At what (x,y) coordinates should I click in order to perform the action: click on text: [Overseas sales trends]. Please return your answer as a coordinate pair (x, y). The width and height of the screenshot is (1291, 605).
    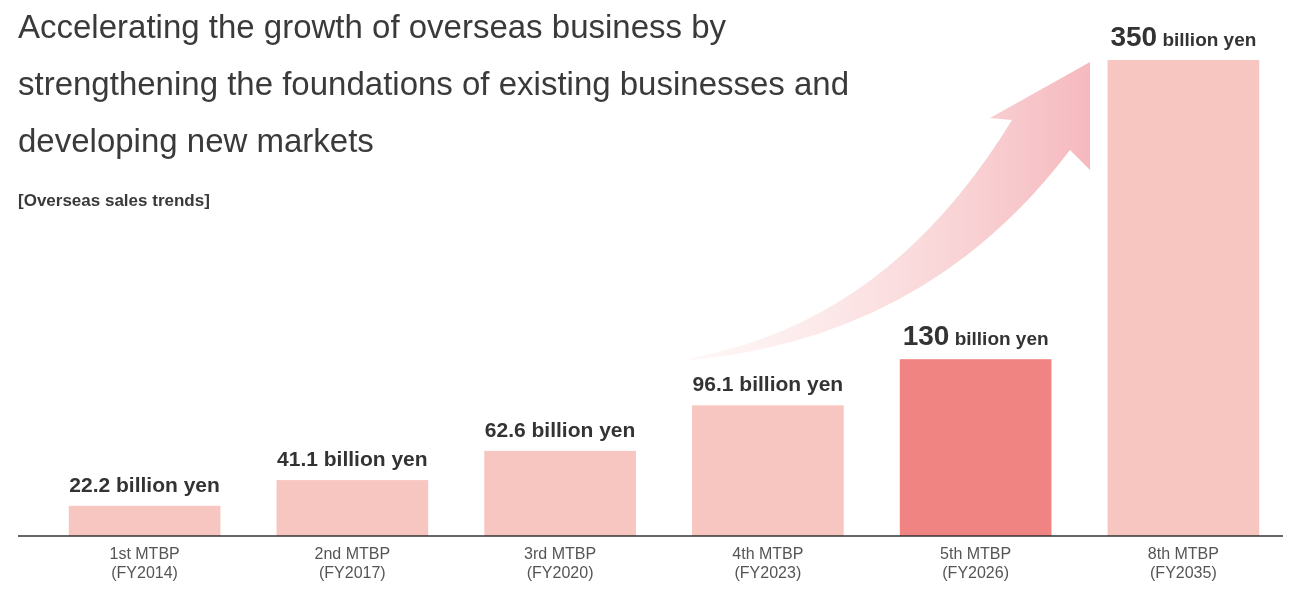
    Looking at the image, I should click on (114, 200).